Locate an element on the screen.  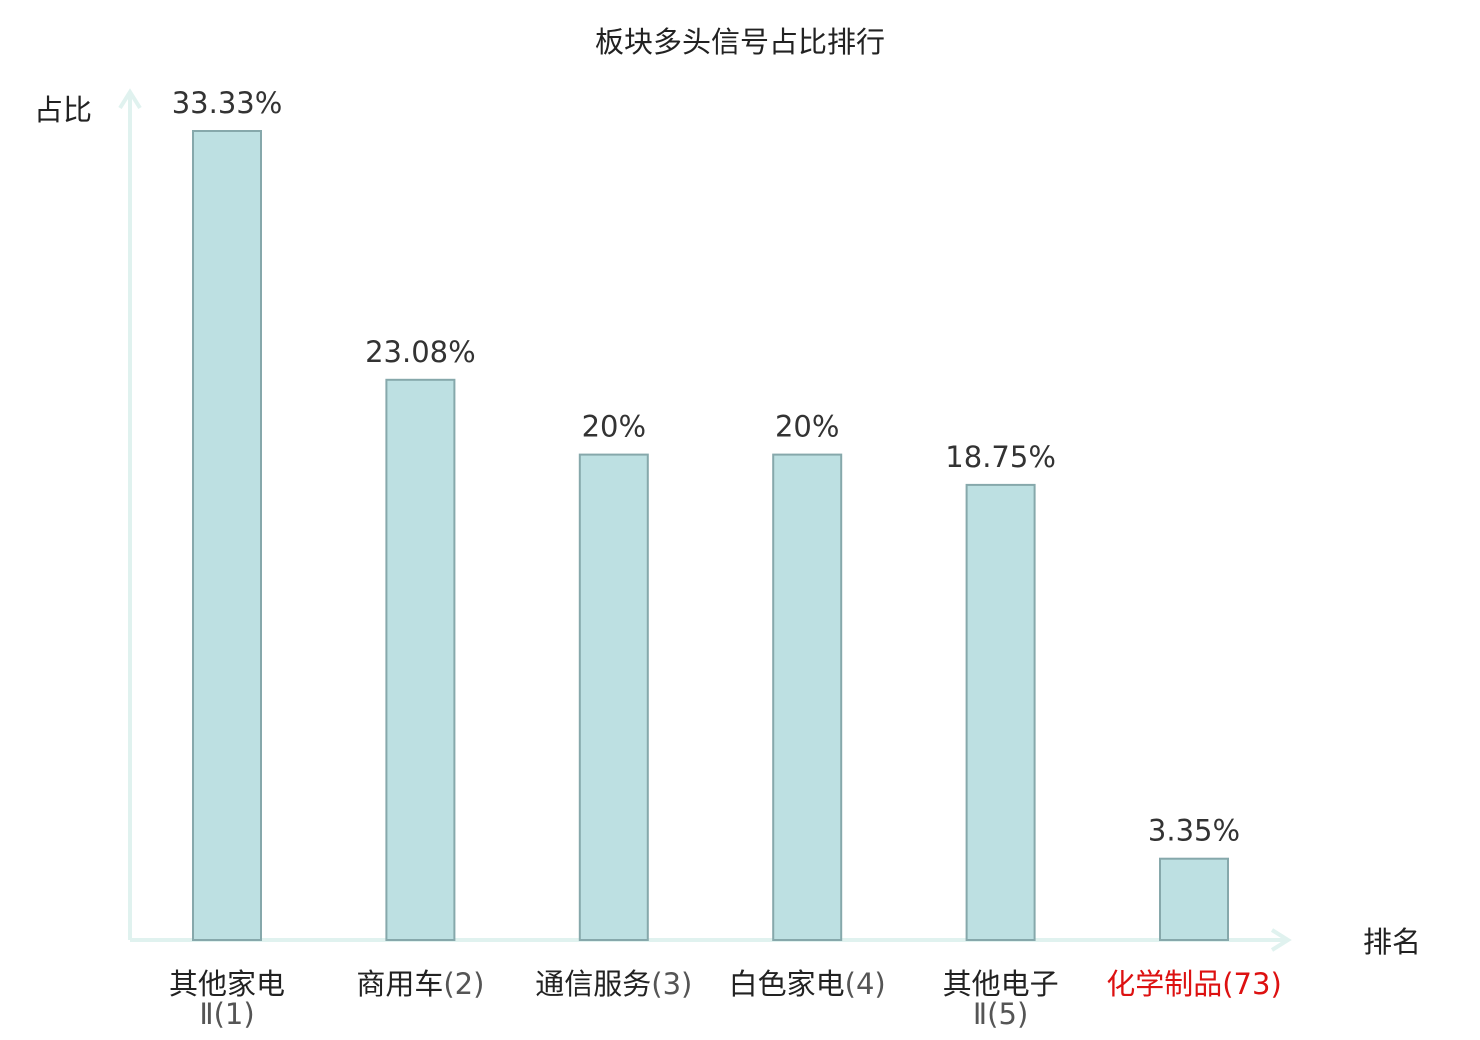
value-label-3: 20% is located at coordinates (614, 427).